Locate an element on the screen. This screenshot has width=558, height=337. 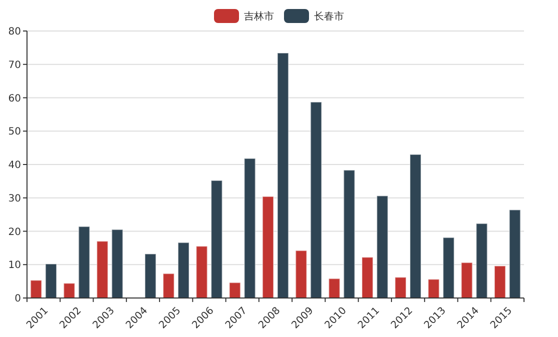
y-tick-label: 20 is located at coordinates (14, 232).